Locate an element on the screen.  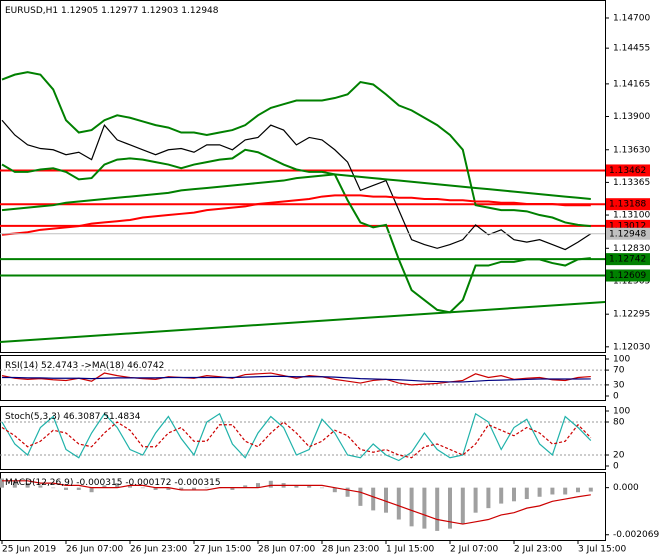
x-tick-label: 2 Jul 07:00 is located at coordinates (474, 550).